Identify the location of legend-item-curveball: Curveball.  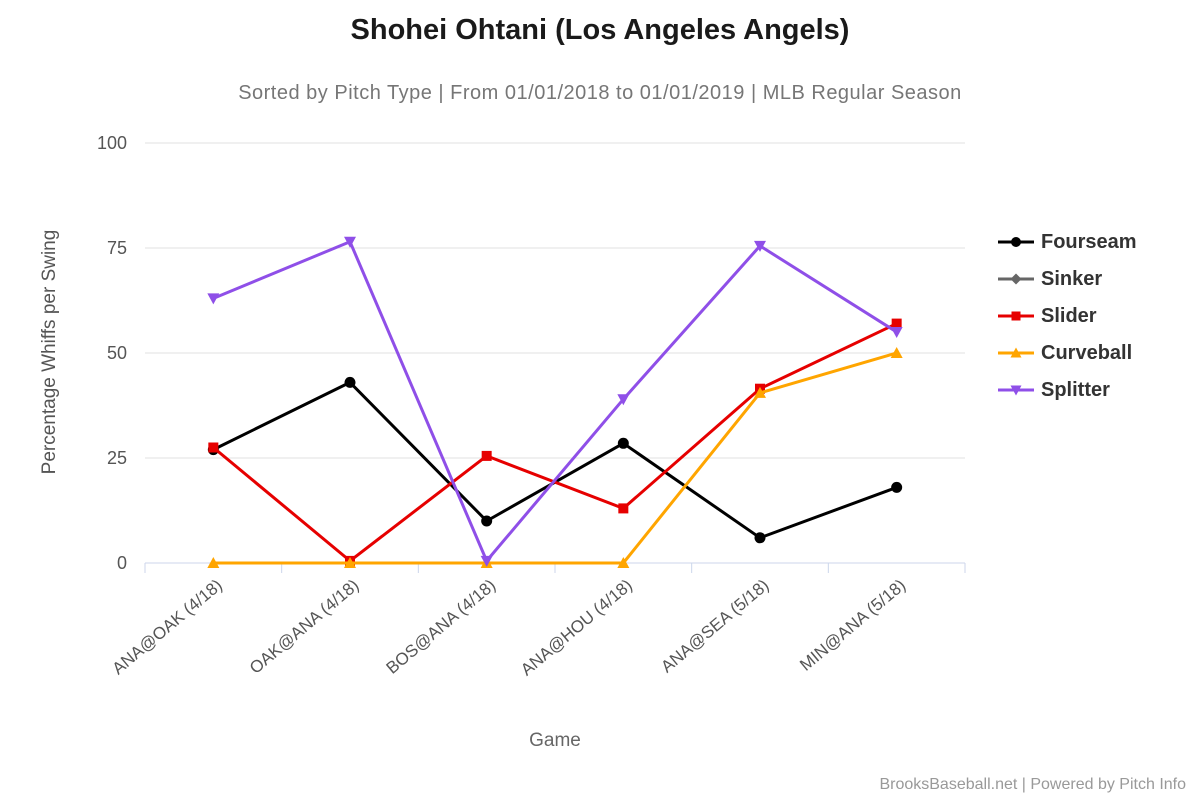
(1067, 353).